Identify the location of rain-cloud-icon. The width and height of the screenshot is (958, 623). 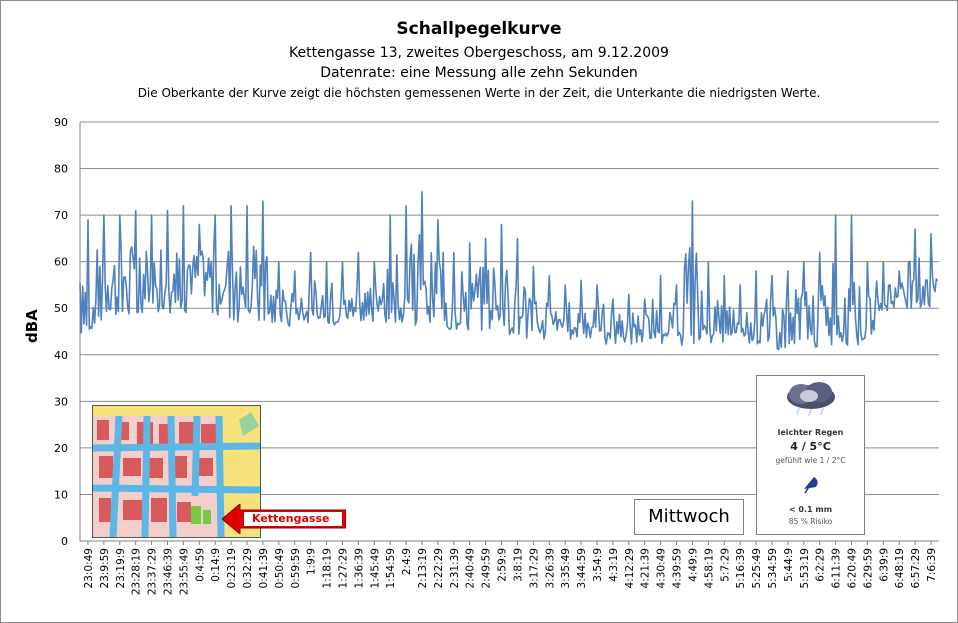
(810, 399).